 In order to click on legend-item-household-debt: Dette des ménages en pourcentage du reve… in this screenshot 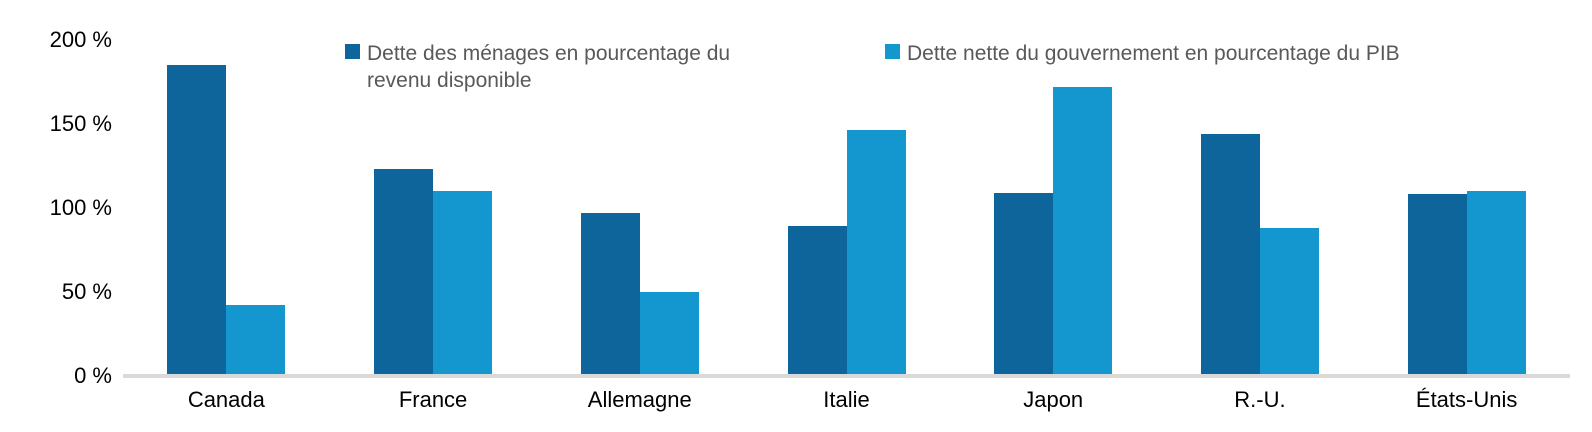, I will do `click(571, 67)`.